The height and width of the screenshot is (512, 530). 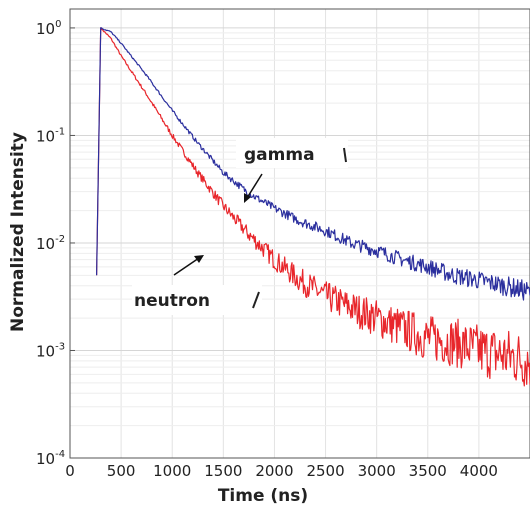 I want to click on annotation-neutron-background, so click(x=197, y=300).